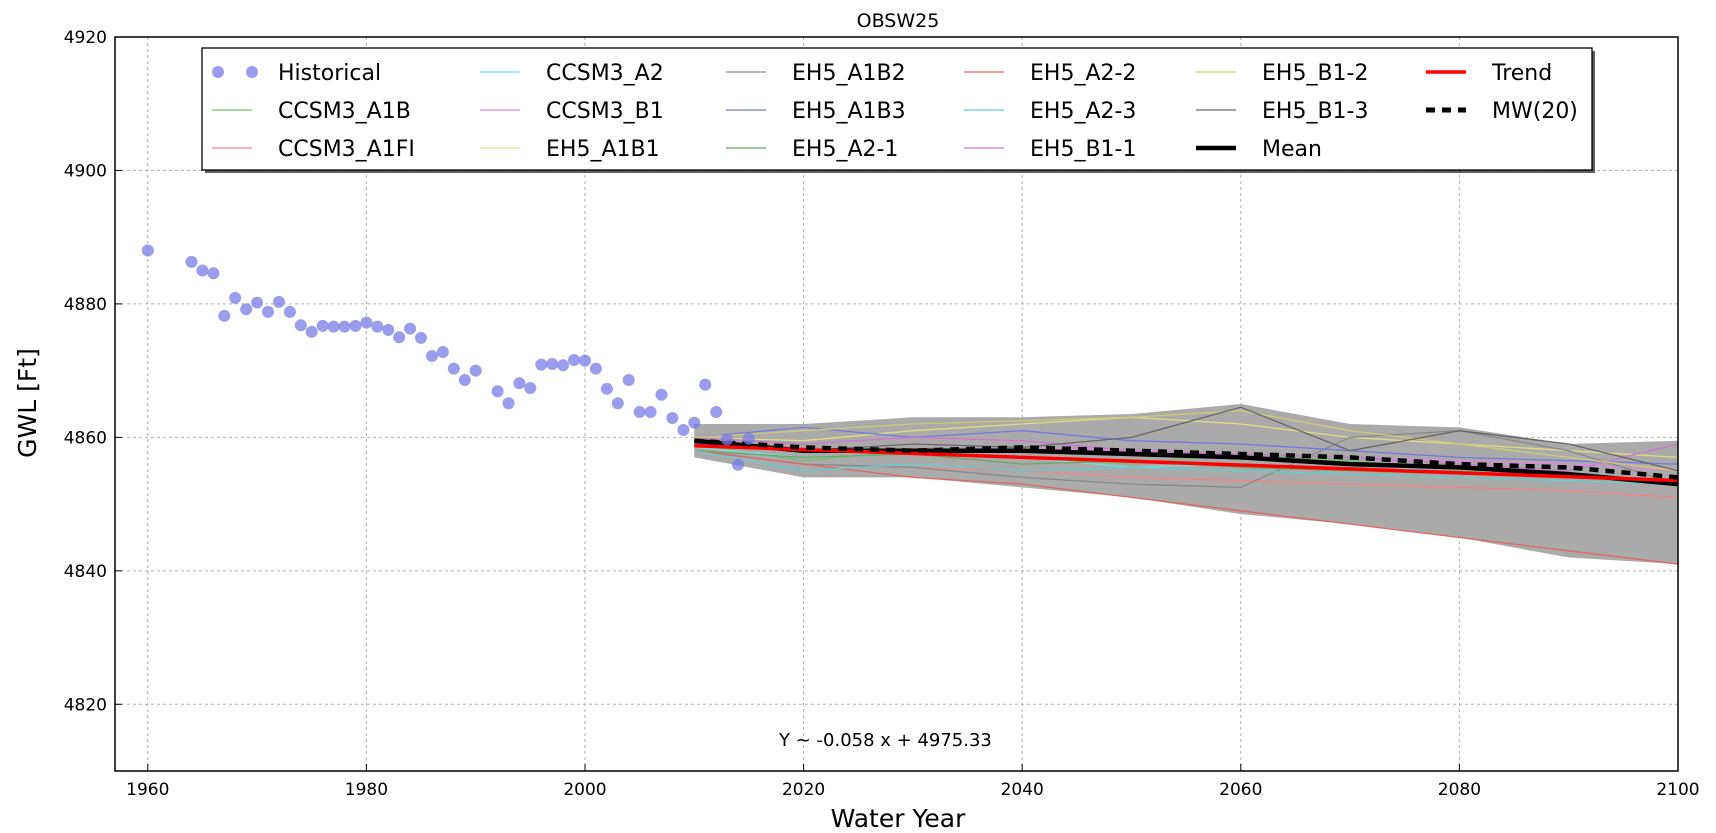 This screenshot has width=1716, height=833. Describe the element at coordinates (1535, 111) in the screenshot. I see `legend-entry: MW(20)` at that location.